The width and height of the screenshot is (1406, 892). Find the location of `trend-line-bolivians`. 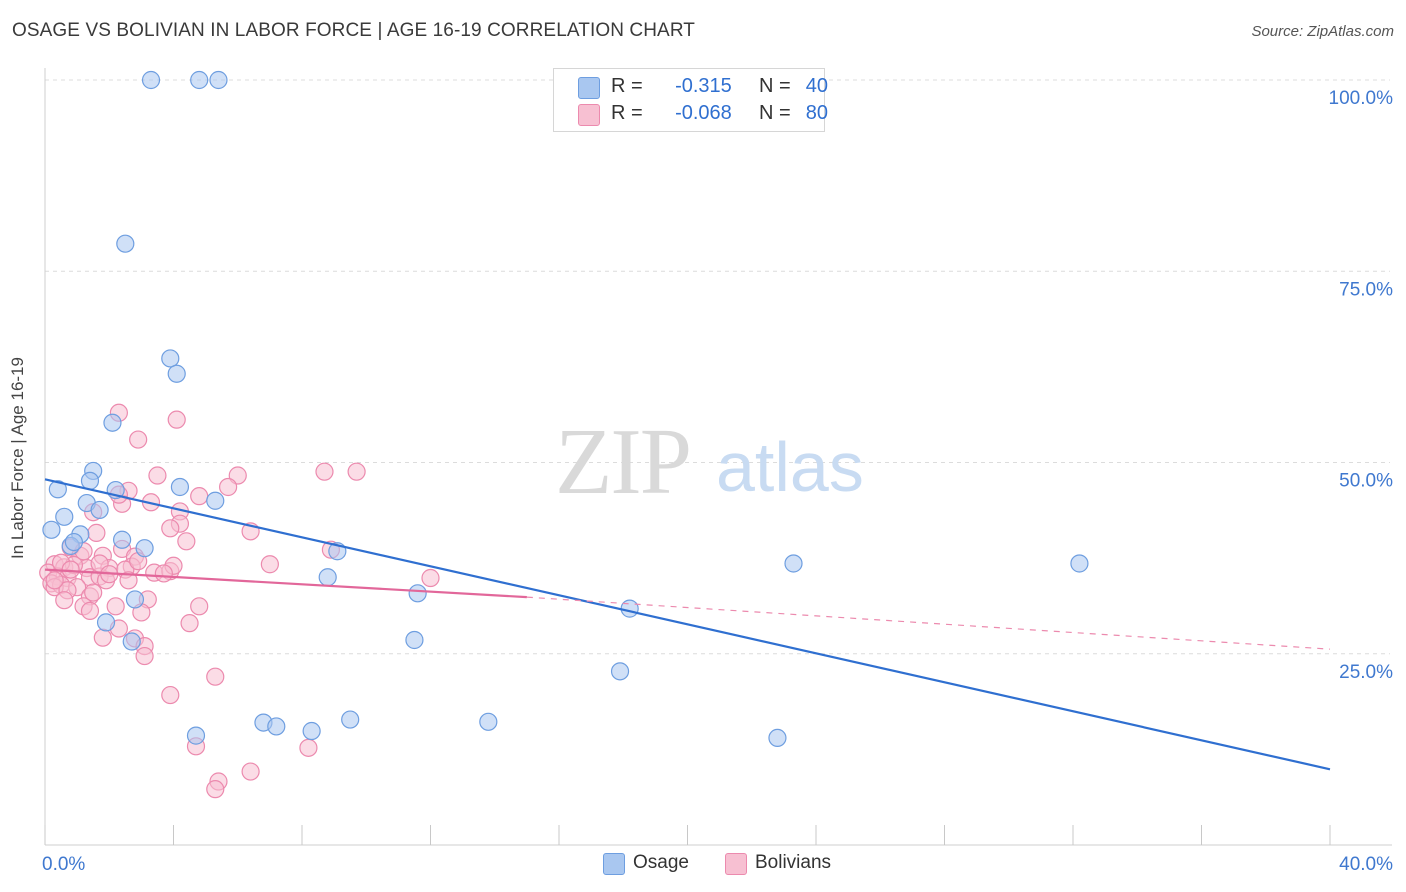

trend-line-bolivians is located at coordinates (285, 583).